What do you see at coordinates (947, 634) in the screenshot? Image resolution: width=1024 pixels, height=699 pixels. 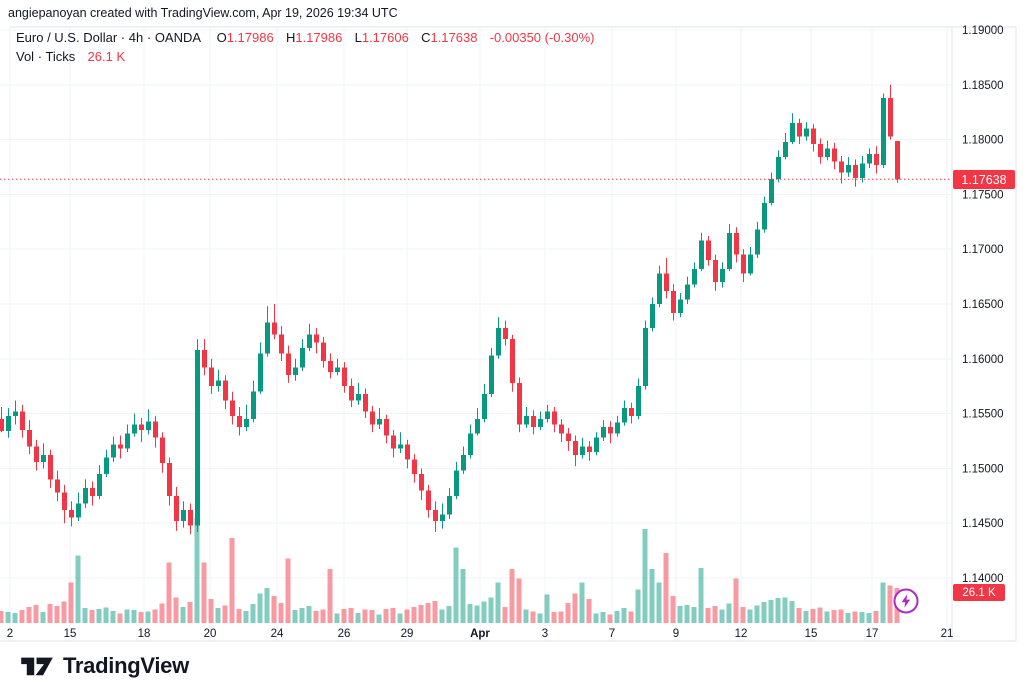 I see `time-axis-label: 21` at bounding box center [947, 634].